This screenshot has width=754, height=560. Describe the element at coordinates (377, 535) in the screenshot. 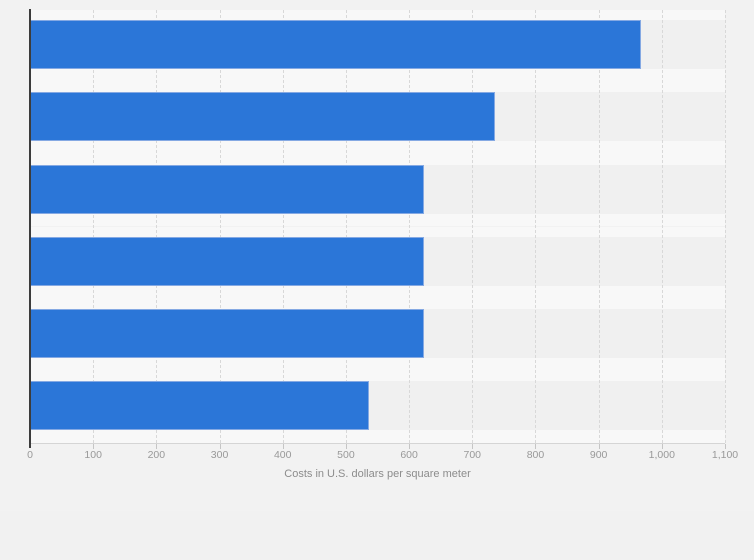

I see `bottom-panel` at that location.